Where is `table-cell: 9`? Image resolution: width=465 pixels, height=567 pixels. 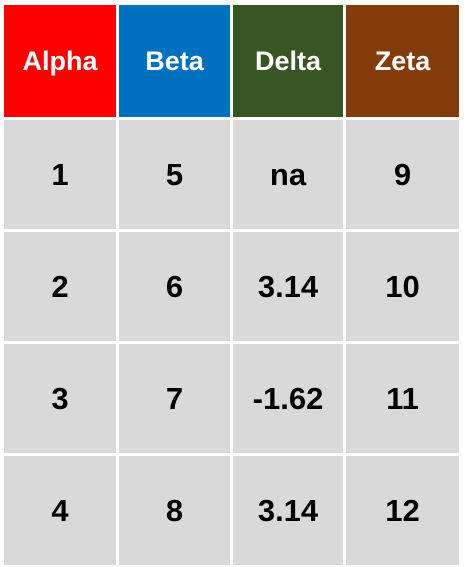 table-cell: 9 is located at coordinates (402, 176).